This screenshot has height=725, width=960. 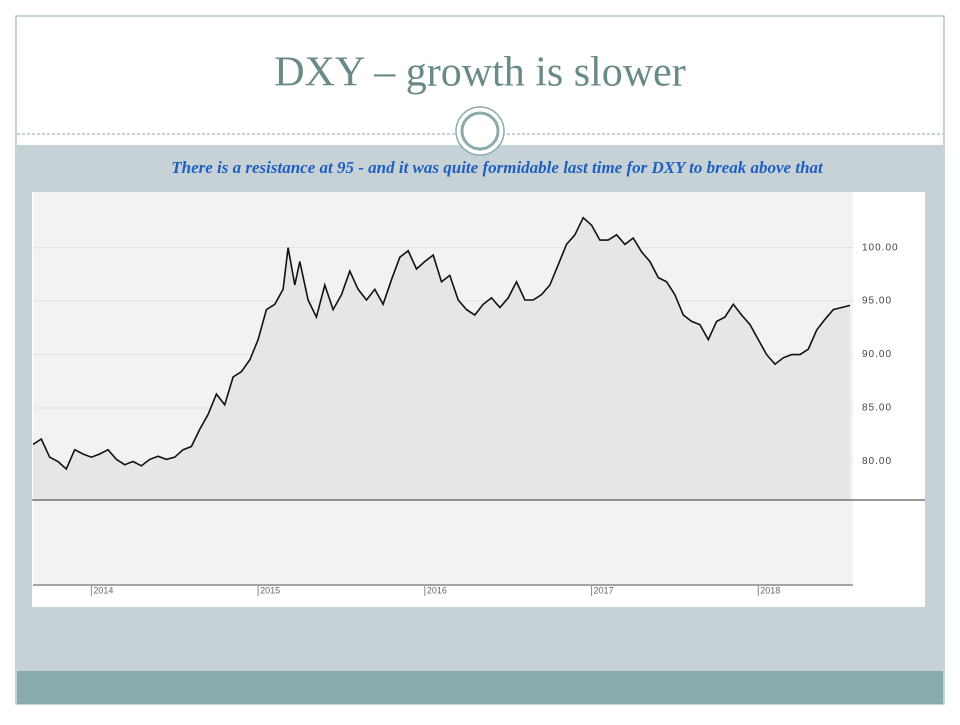 I want to click on x-tick-label: 2017, so click(x=604, y=590).